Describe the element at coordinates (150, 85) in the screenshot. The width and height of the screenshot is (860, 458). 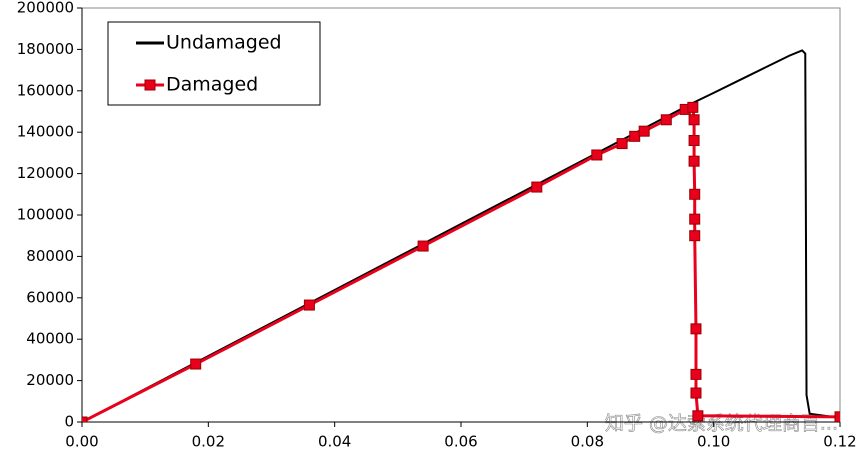
I see `legend-marker` at that location.